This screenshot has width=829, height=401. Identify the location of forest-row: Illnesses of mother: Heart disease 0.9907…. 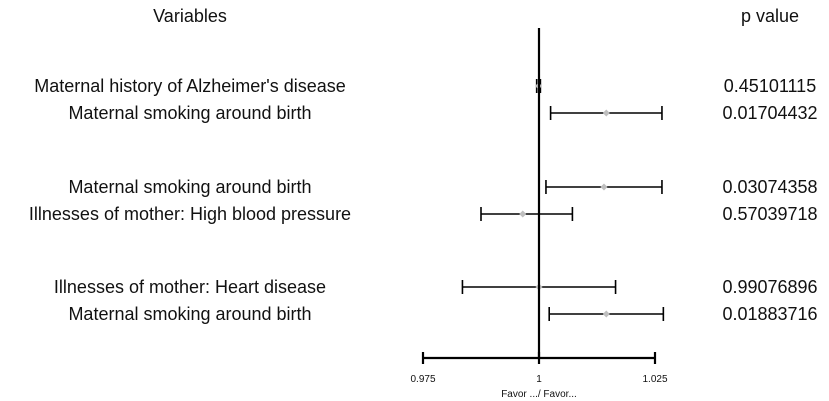
(436, 287).